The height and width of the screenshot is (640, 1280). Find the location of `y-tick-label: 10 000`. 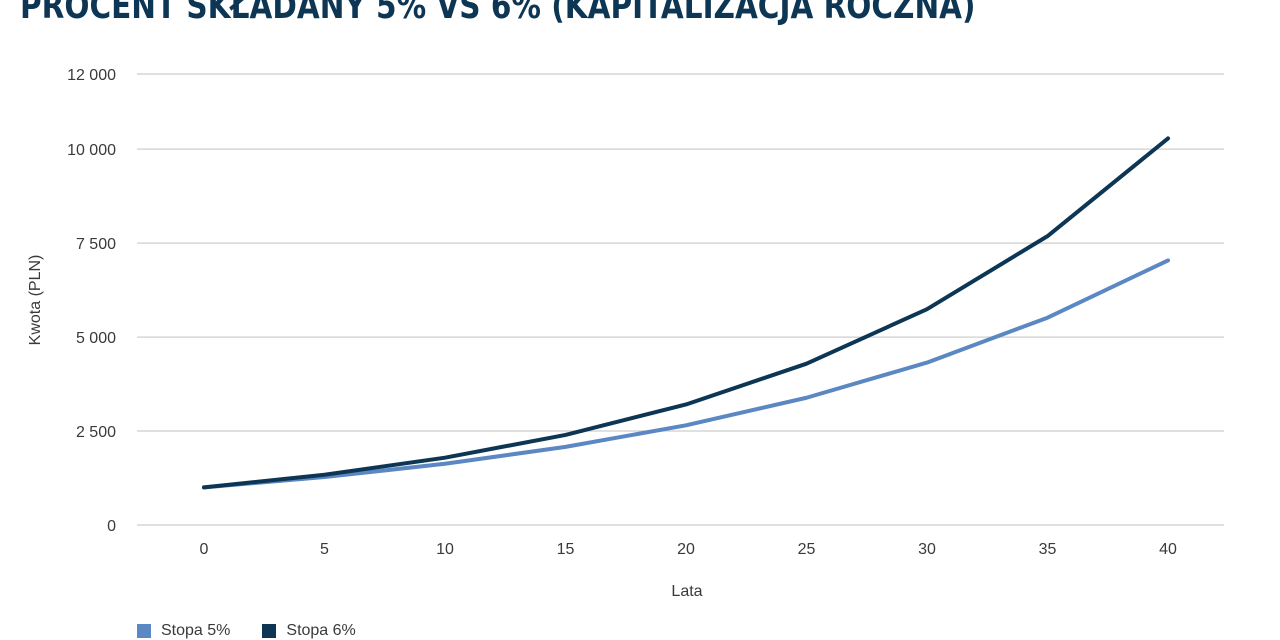

y-tick-label: 10 000 is located at coordinates (91, 150).